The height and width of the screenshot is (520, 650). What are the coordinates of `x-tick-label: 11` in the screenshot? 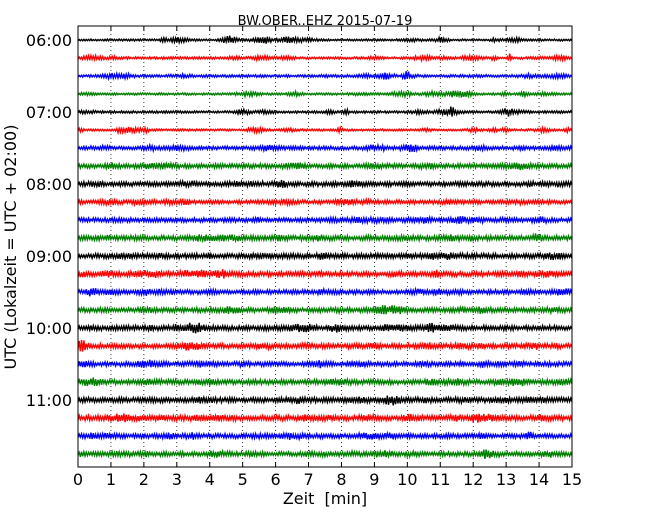 It's located at (440, 479).